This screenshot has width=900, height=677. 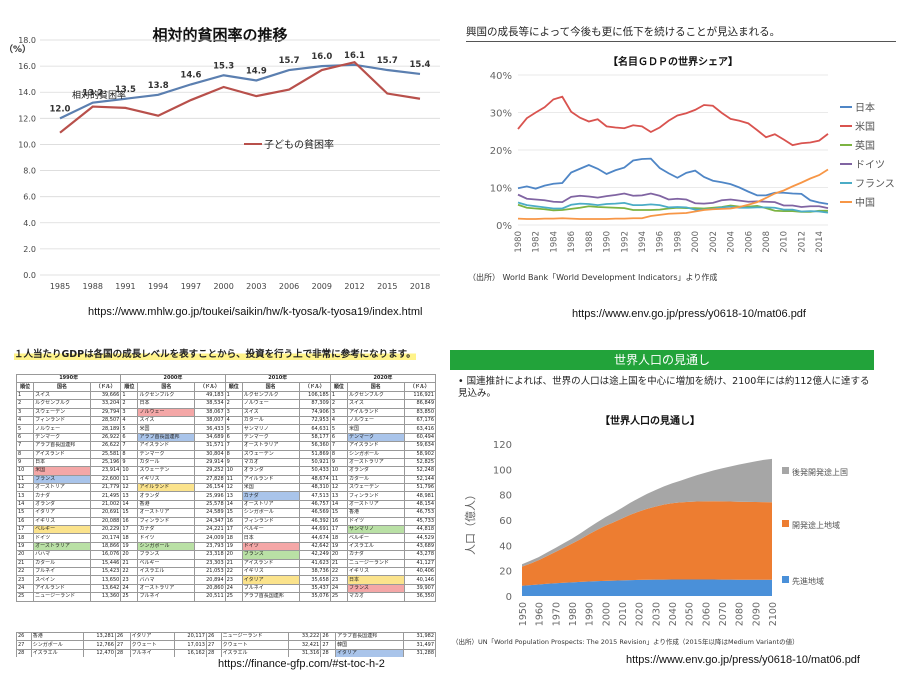 What do you see at coordinates (233, 429) in the screenshot?
I see `rank-cell: 5` at bounding box center [233, 429].